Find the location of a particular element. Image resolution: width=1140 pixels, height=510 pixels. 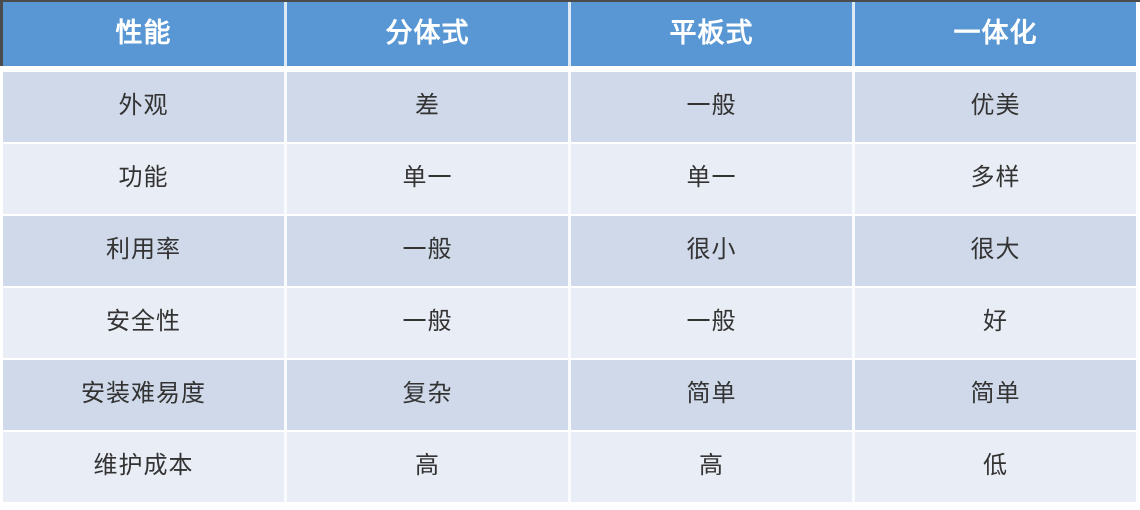

row-safety: 安全性 一般 一般 好 is located at coordinates (569, 323).